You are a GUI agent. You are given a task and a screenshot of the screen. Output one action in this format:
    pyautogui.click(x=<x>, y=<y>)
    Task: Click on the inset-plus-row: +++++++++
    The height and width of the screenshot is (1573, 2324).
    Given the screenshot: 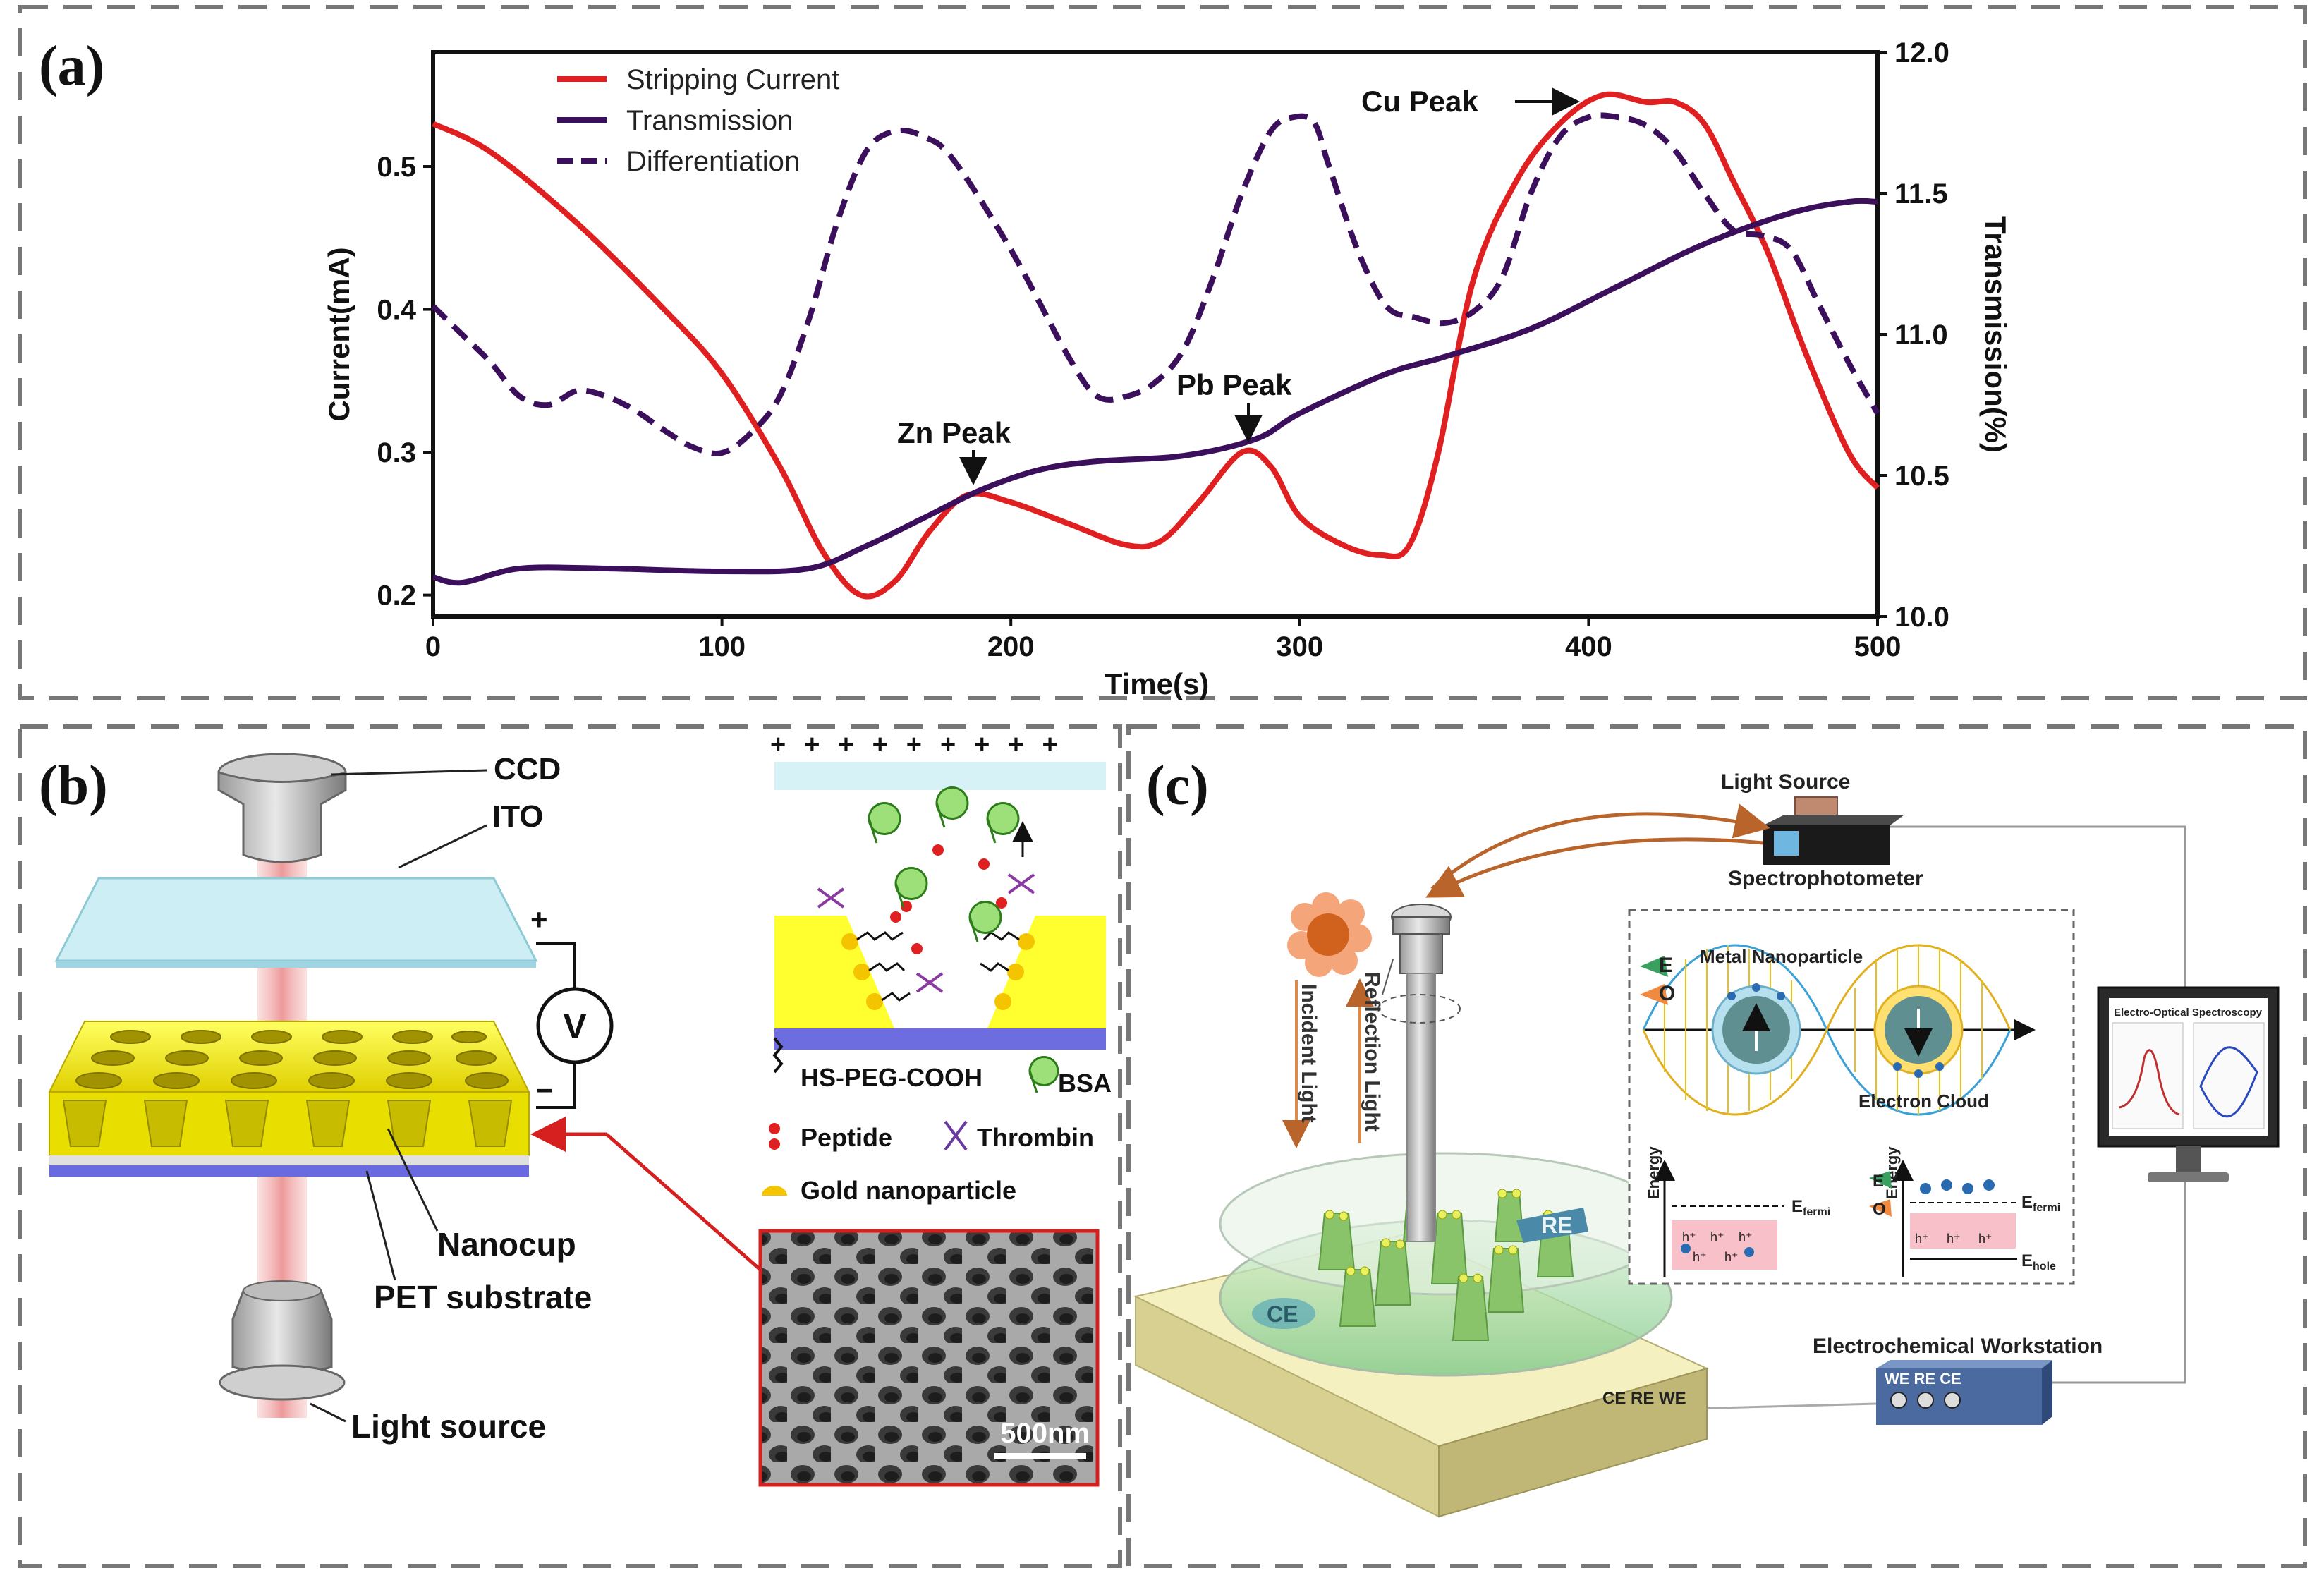 What is the action you would take?
    pyautogui.click(x=923, y=745)
    